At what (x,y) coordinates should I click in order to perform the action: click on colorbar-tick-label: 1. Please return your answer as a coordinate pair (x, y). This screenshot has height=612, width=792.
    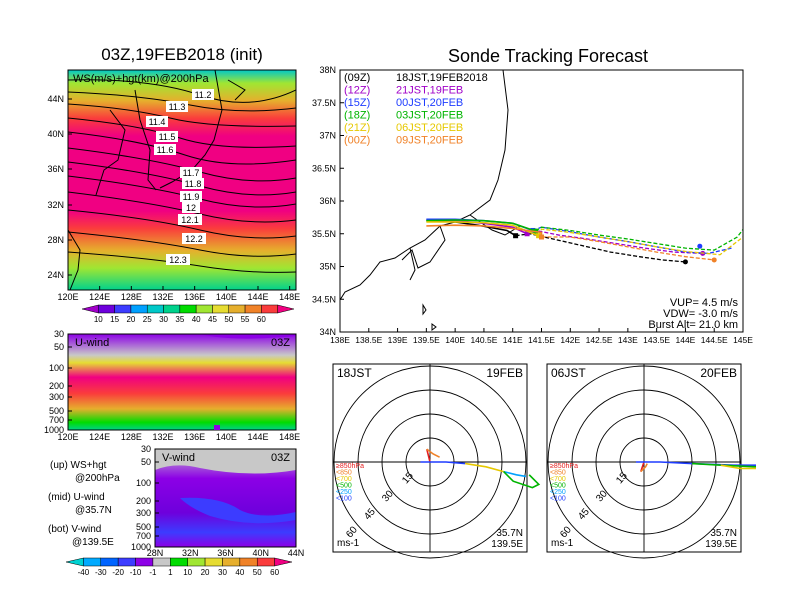
    Looking at the image, I should click on (170, 572).